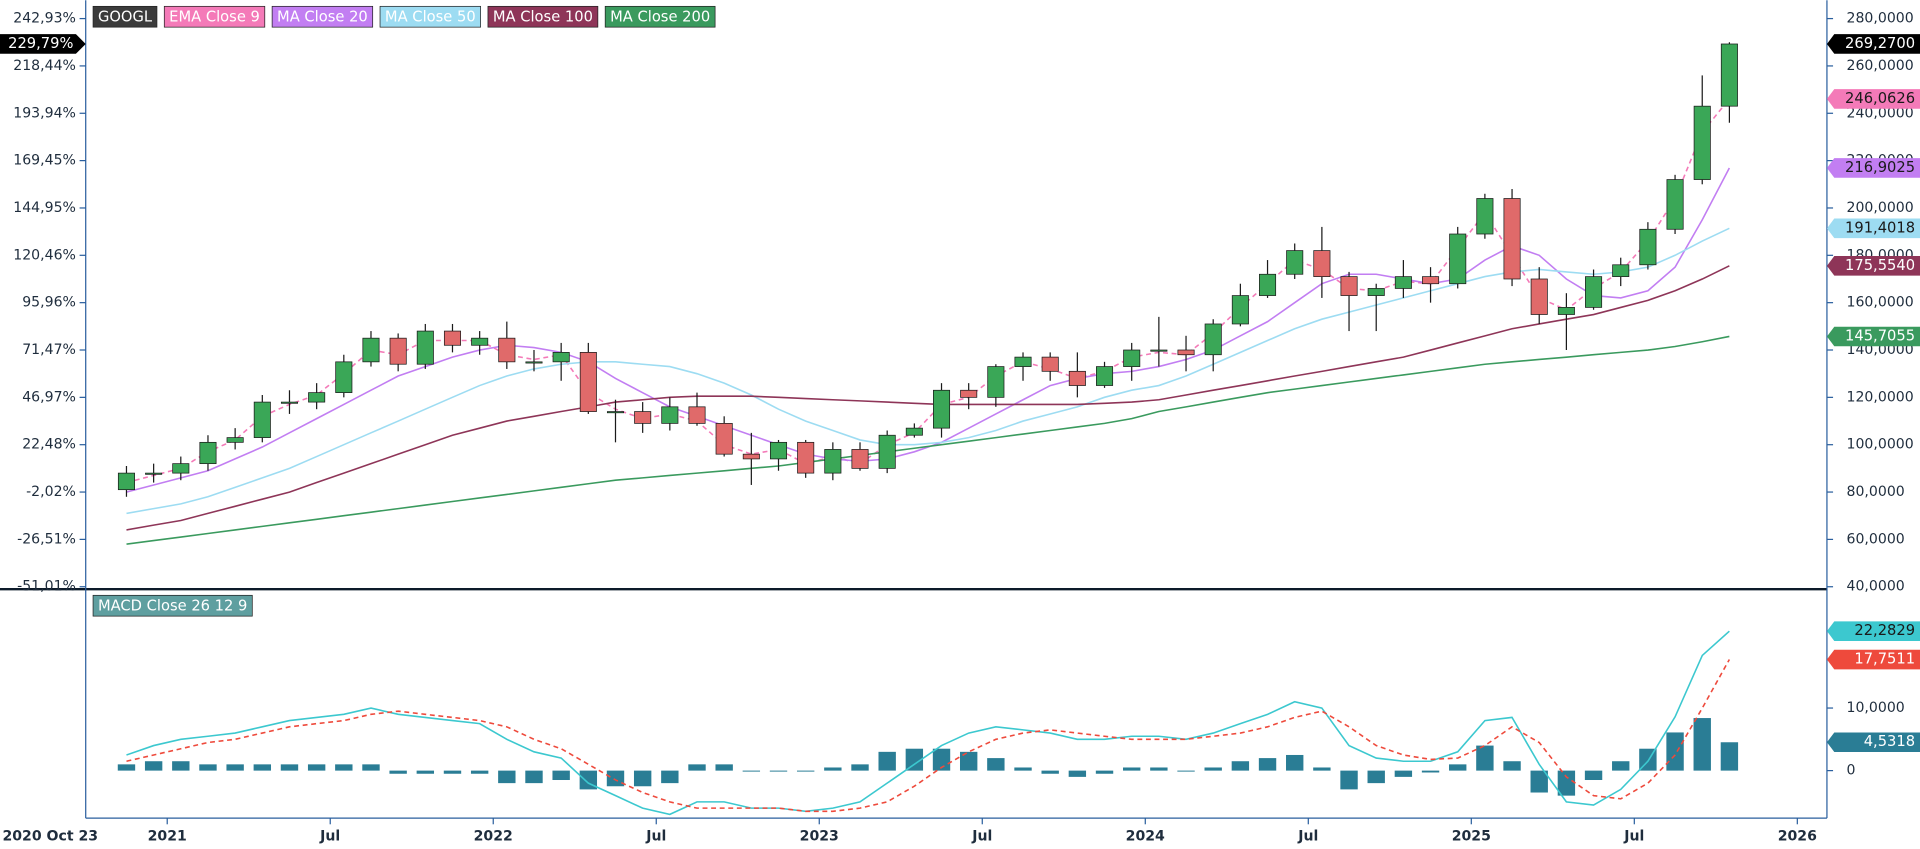  Describe the element at coordinates (46, 587) in the screenshot. I see `pct-tick-label: -51,01%` at that location.